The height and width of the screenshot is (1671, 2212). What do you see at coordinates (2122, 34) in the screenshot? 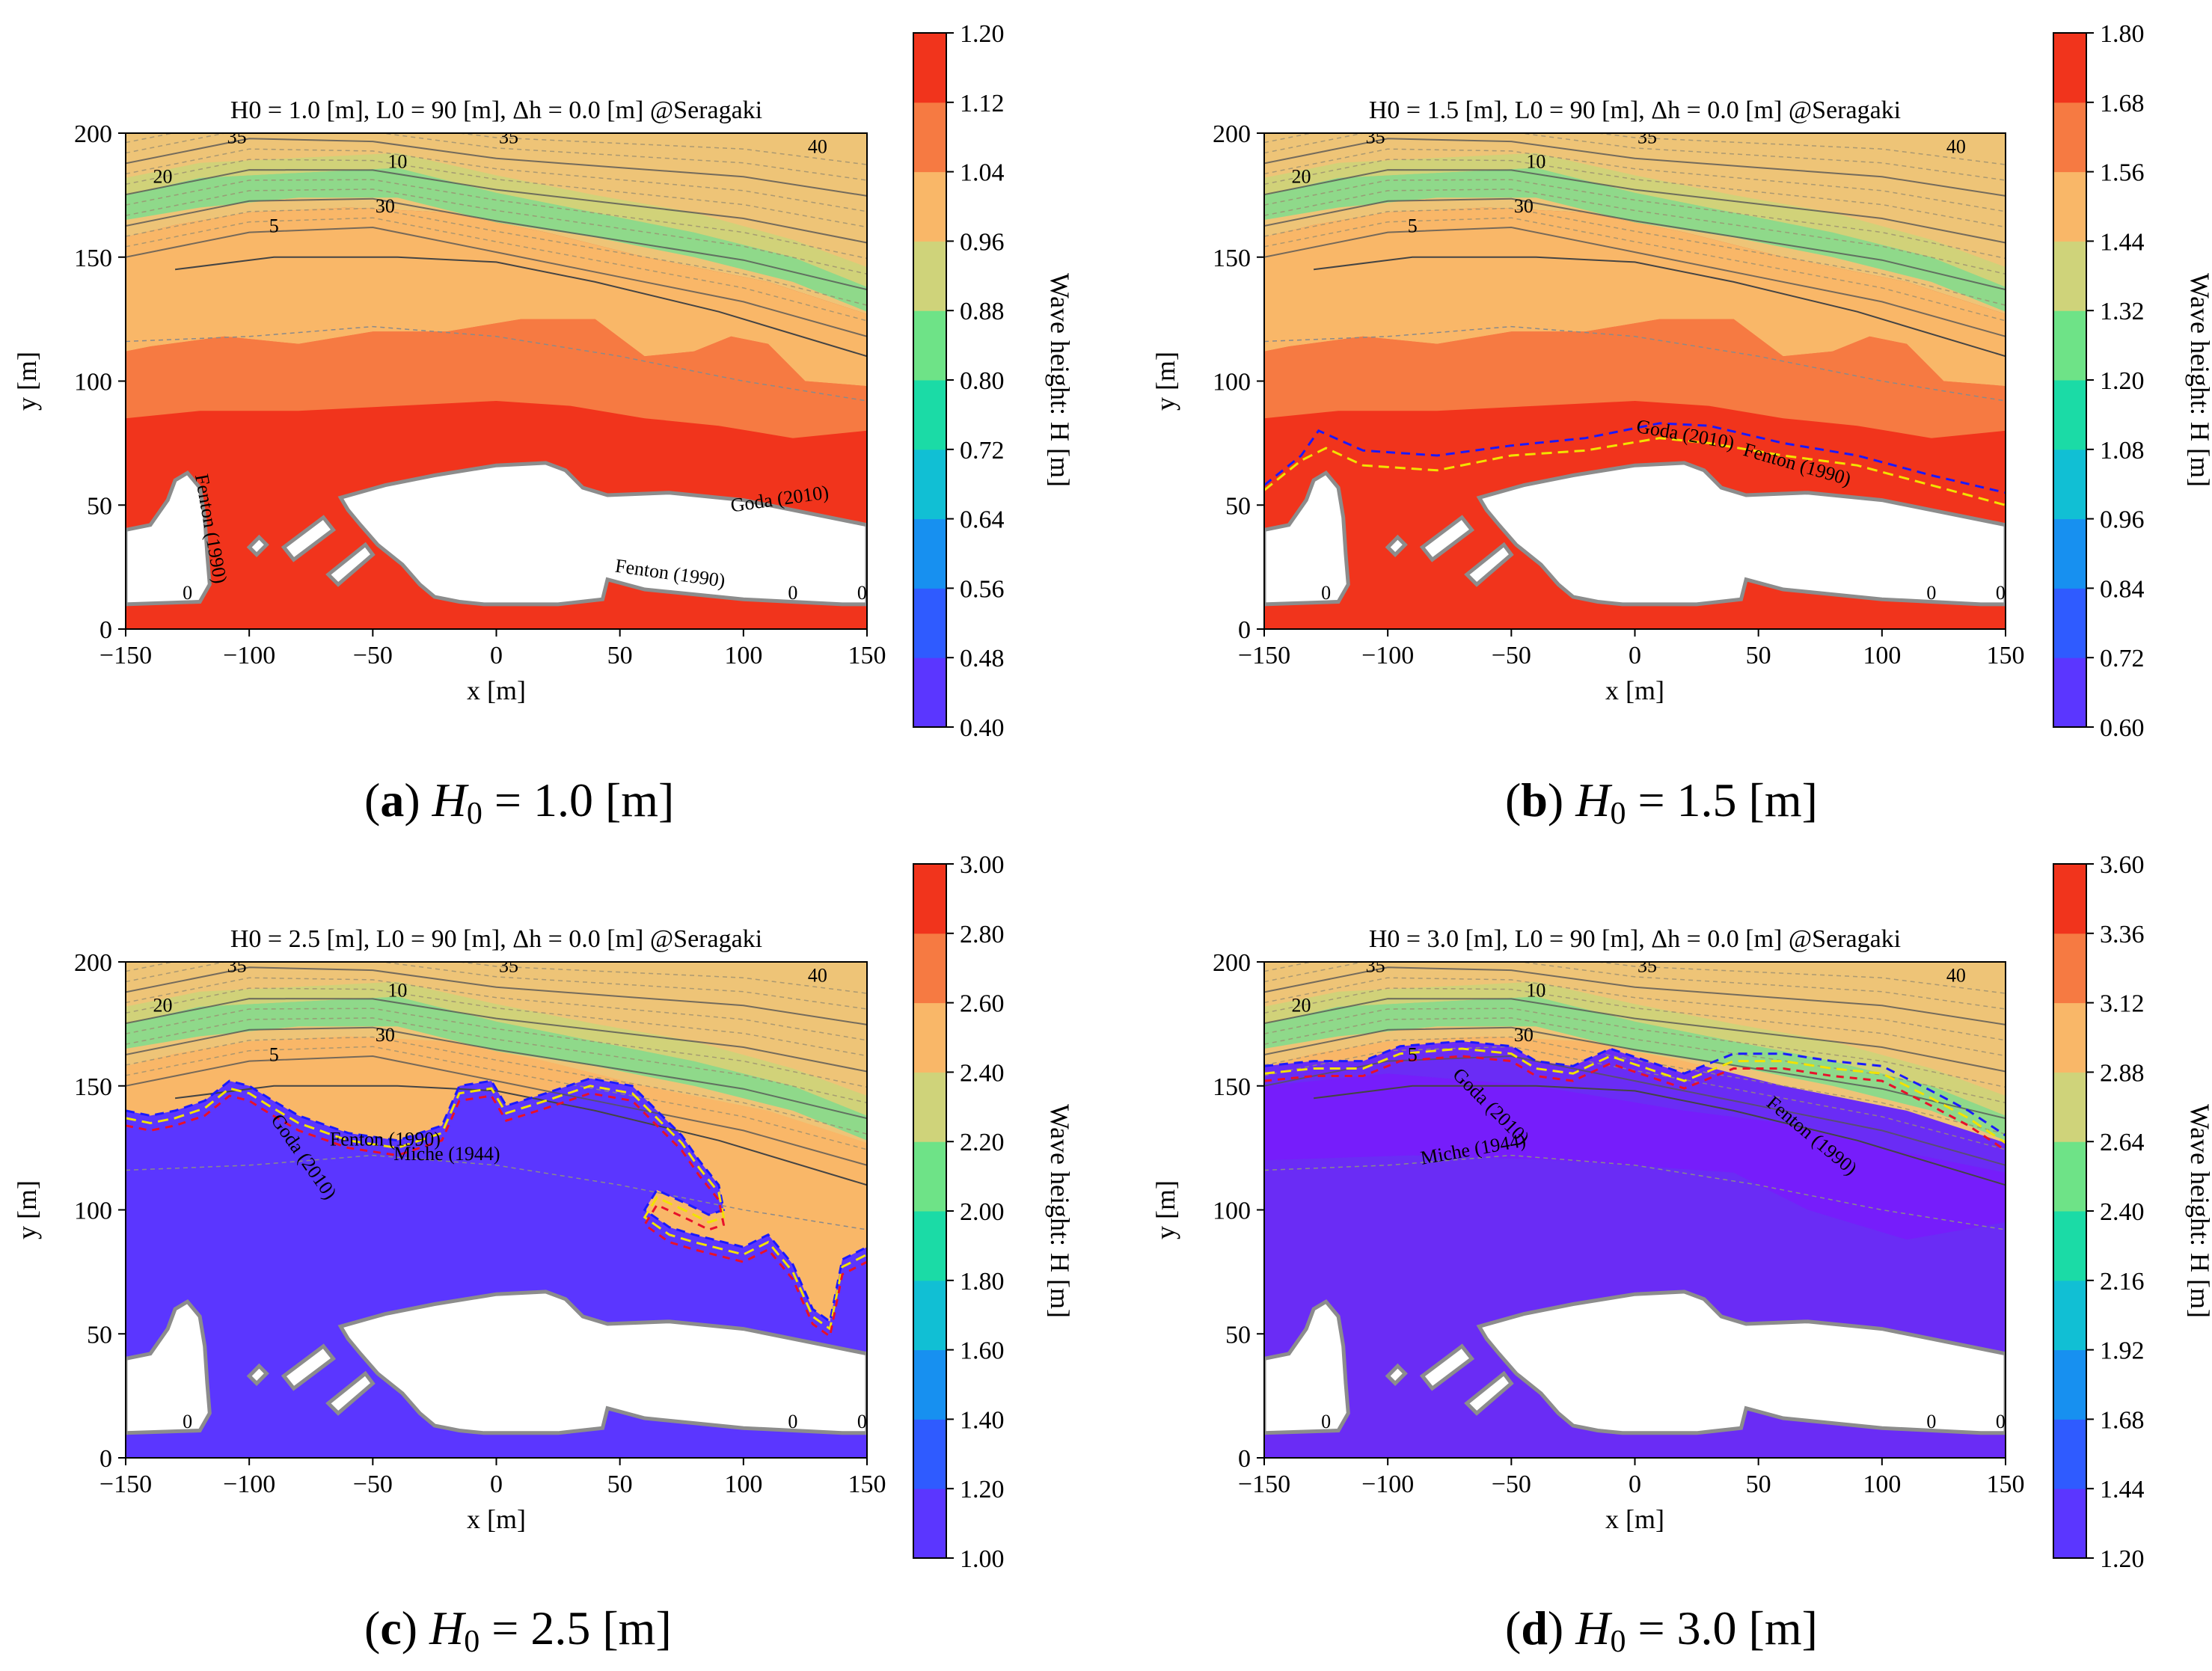
I see `colorbar-tick-label: 1.80` at bounding box center [2122, 34].